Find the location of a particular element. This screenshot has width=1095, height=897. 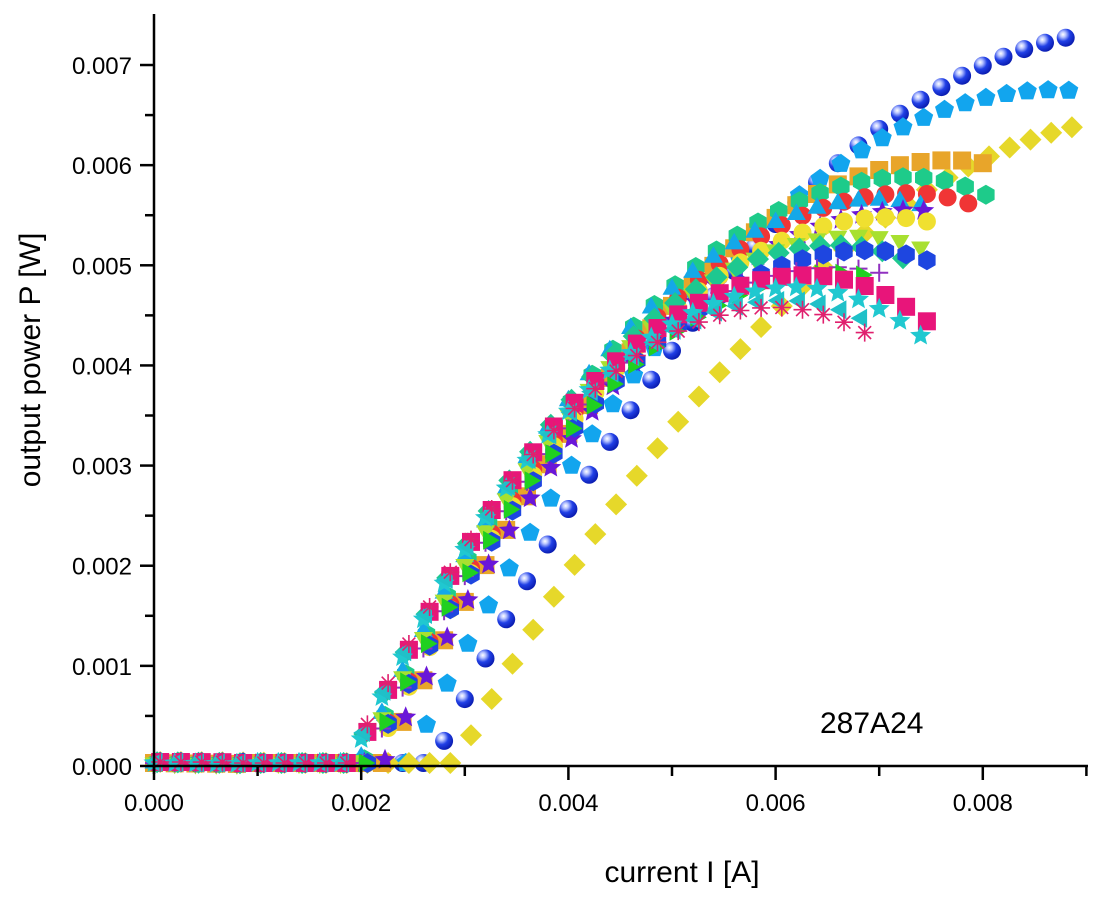

sample-id-annotation: 287A24 is located at coordinates (871, 723).